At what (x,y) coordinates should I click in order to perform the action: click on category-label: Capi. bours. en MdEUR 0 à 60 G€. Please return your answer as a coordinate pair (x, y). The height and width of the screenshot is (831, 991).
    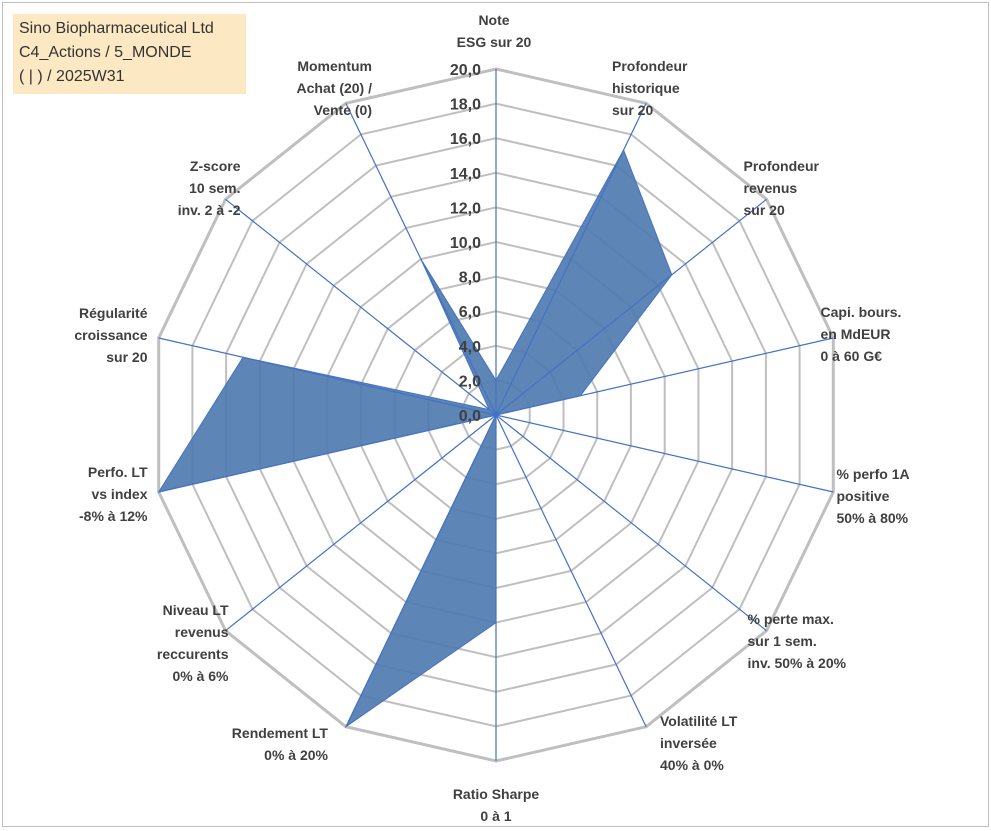
    Looking at the image, I should click on (861, 334).